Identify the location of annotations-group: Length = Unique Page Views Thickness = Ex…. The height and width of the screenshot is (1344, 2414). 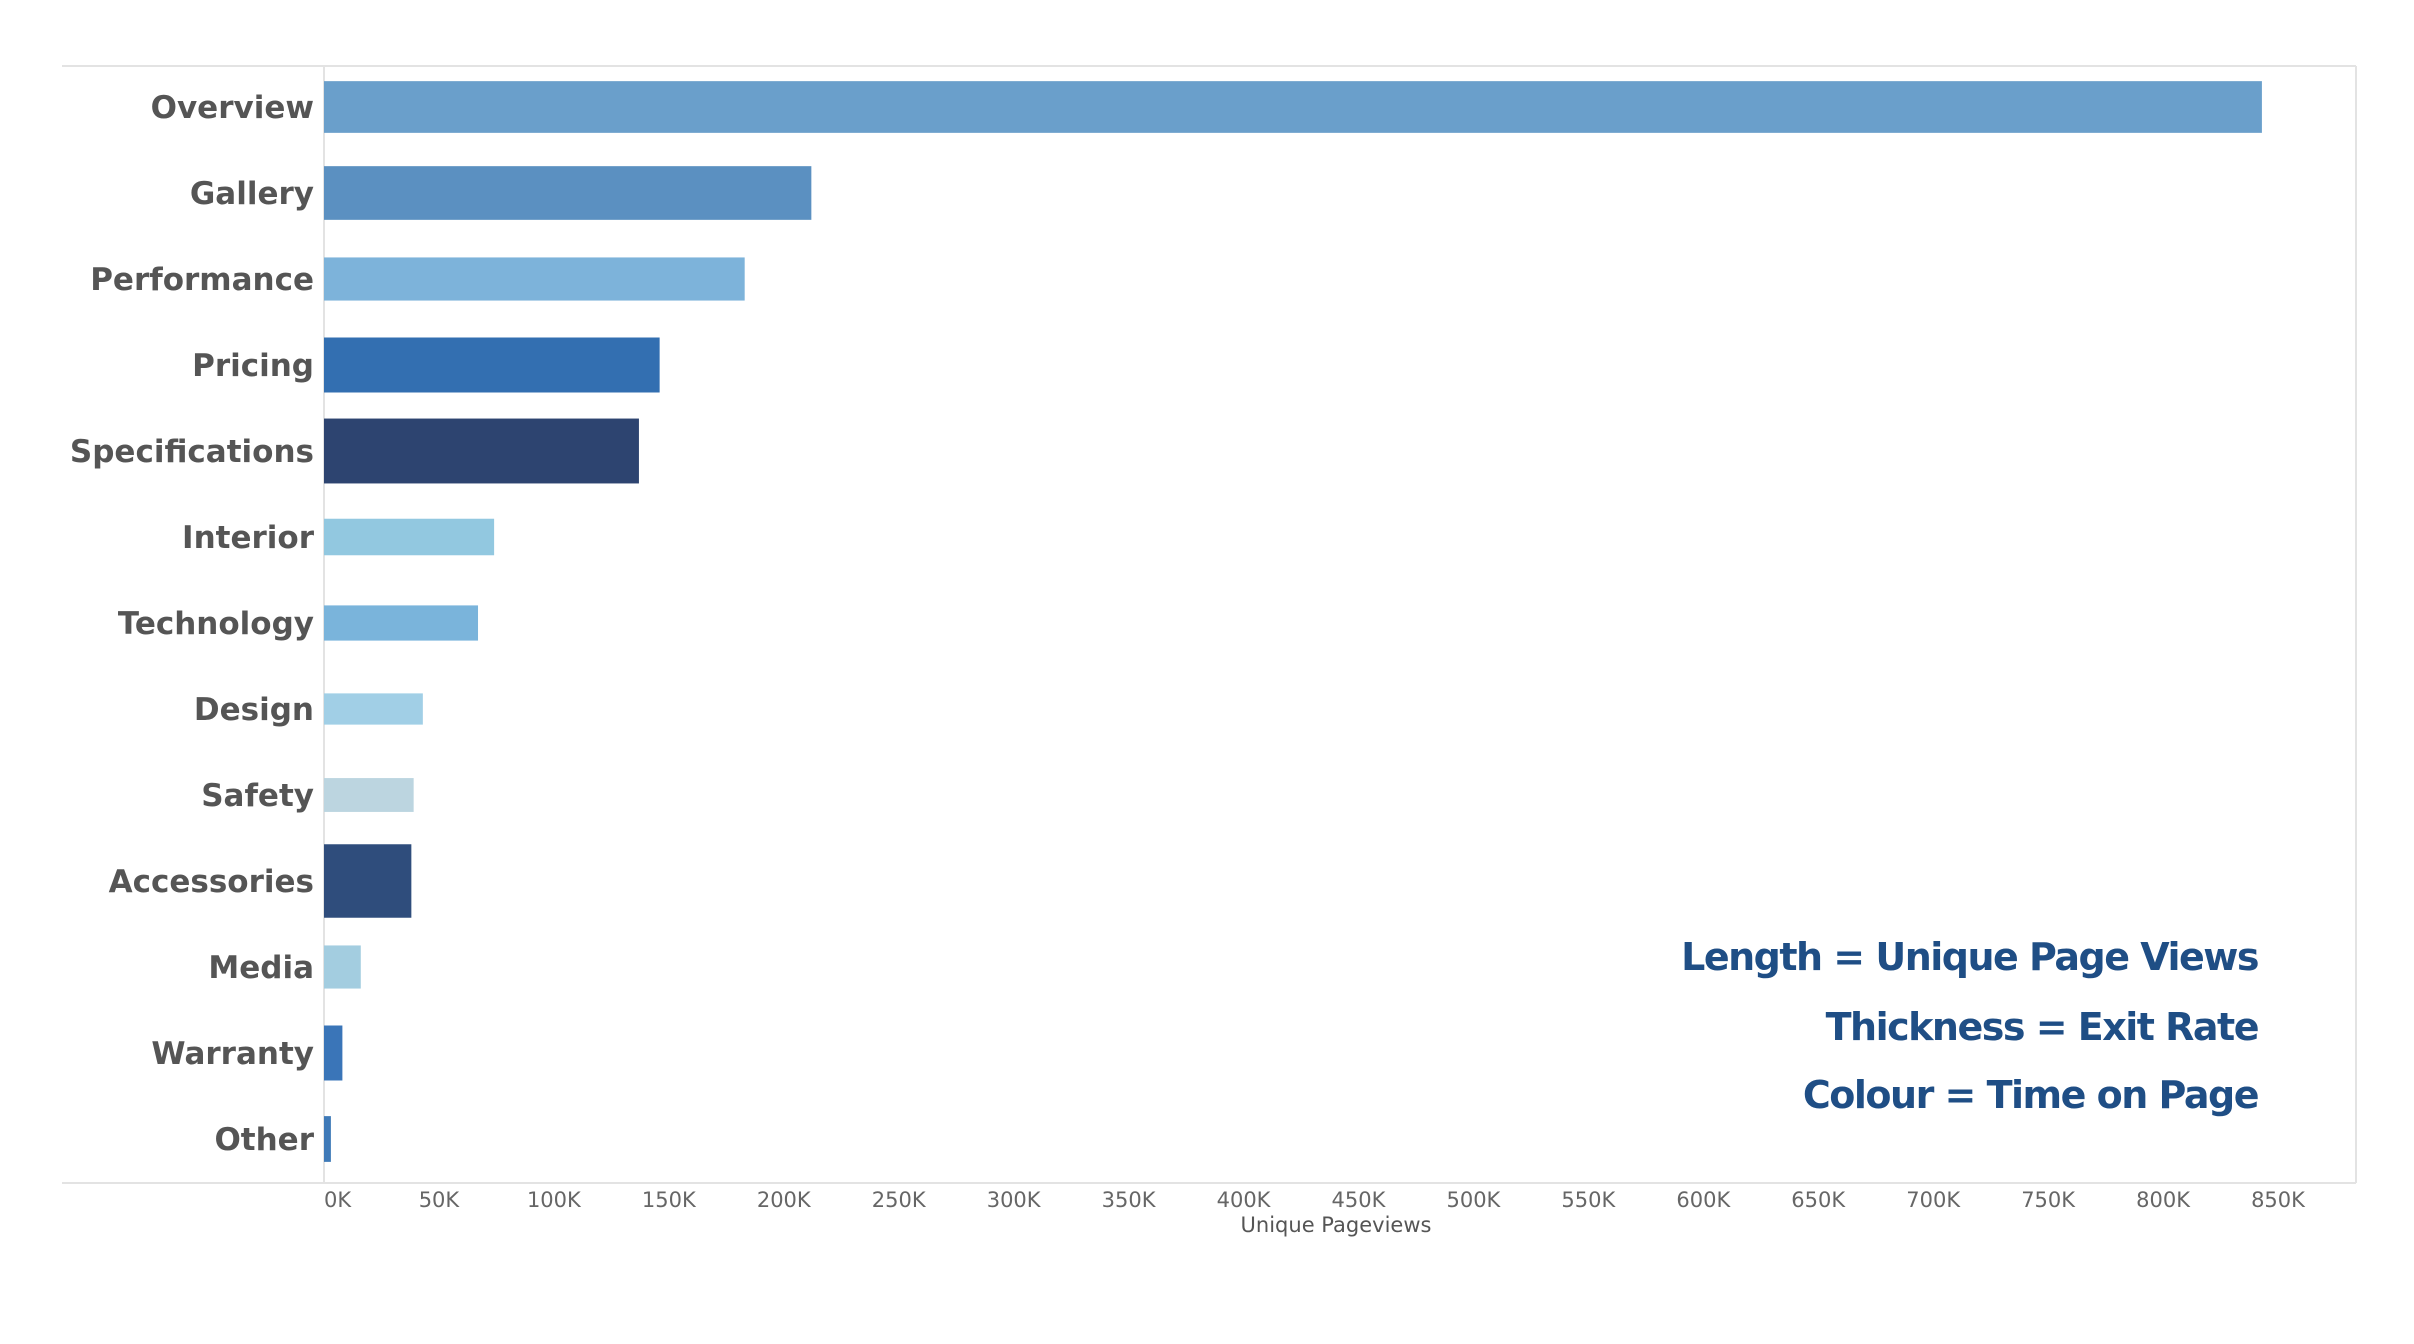
(1970, 1026).